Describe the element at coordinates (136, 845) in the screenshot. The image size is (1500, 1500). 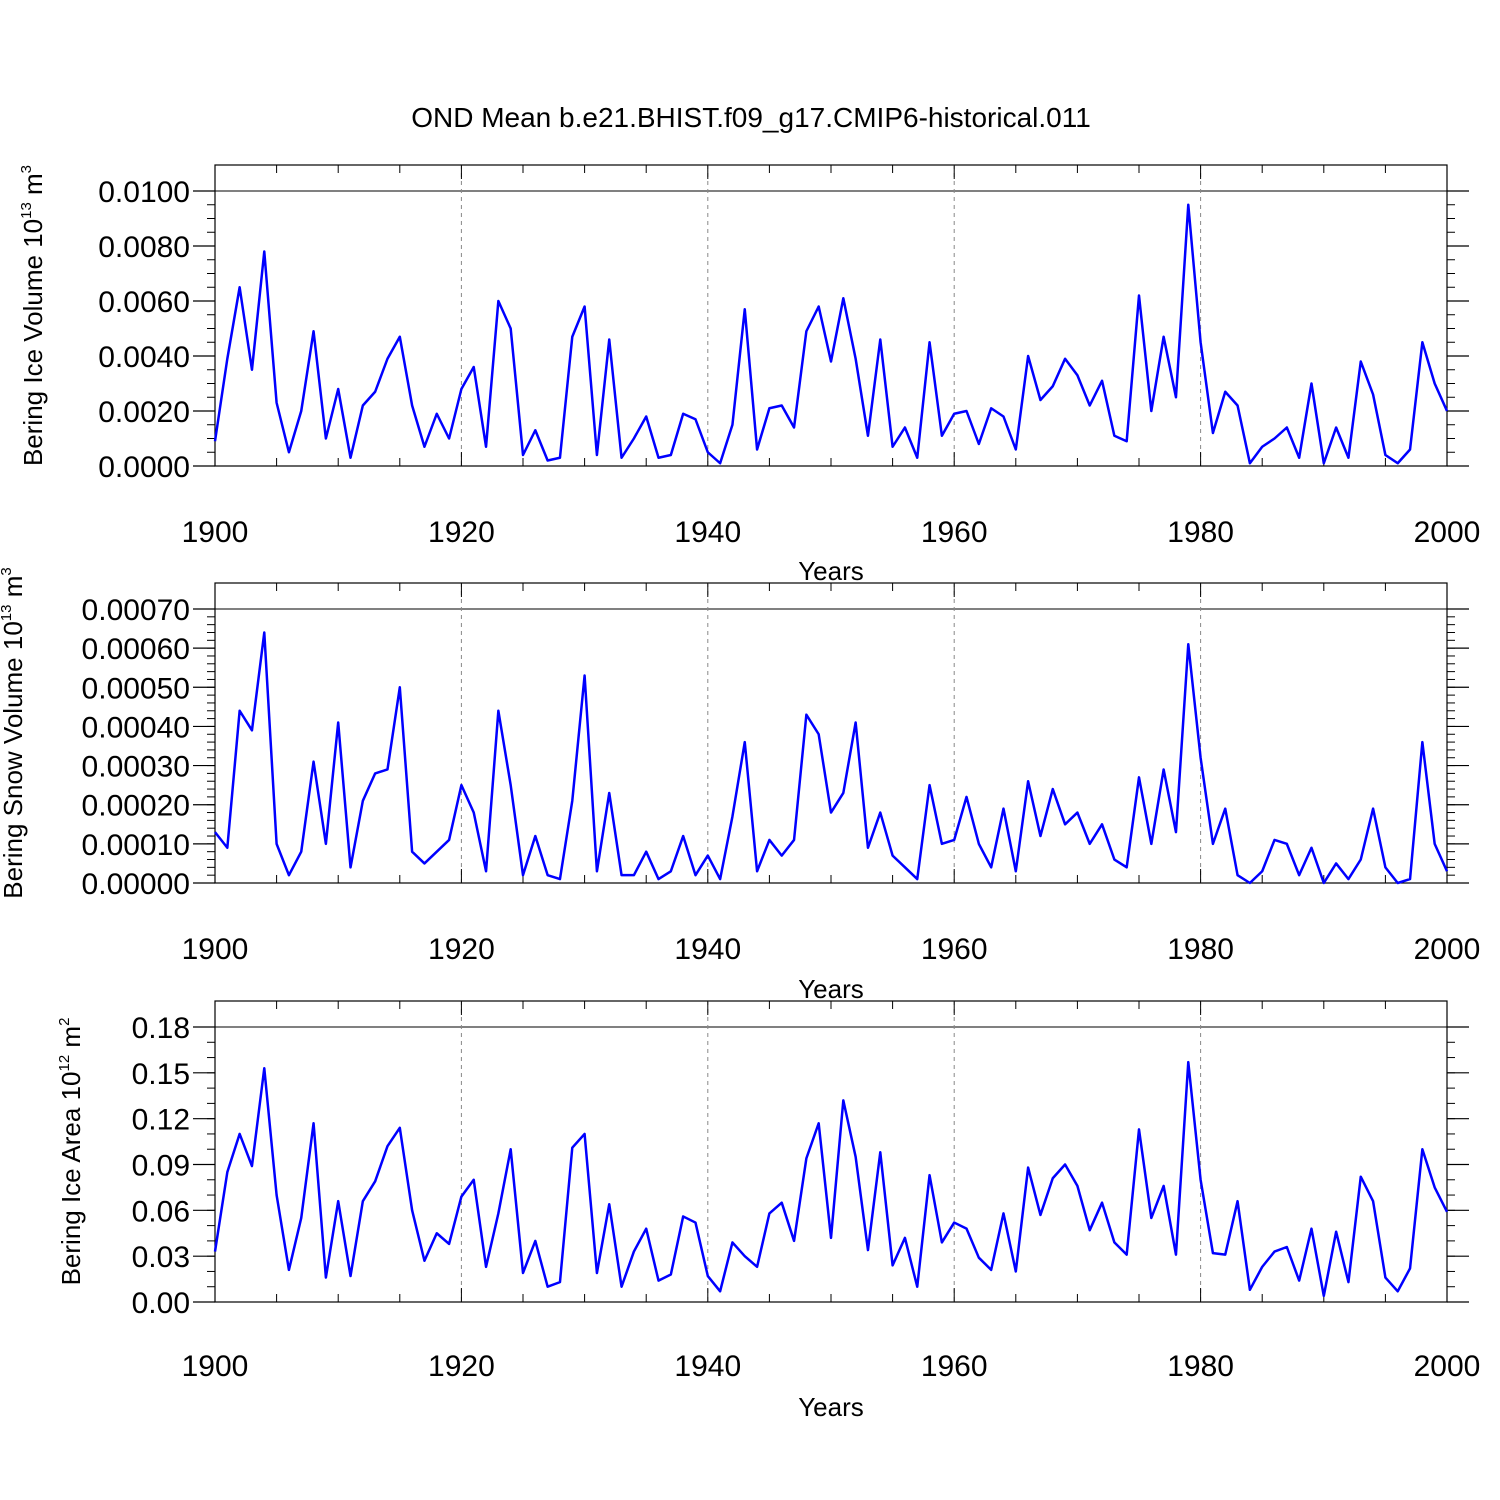
I see `y-tick-label: 0.00010` at that location.